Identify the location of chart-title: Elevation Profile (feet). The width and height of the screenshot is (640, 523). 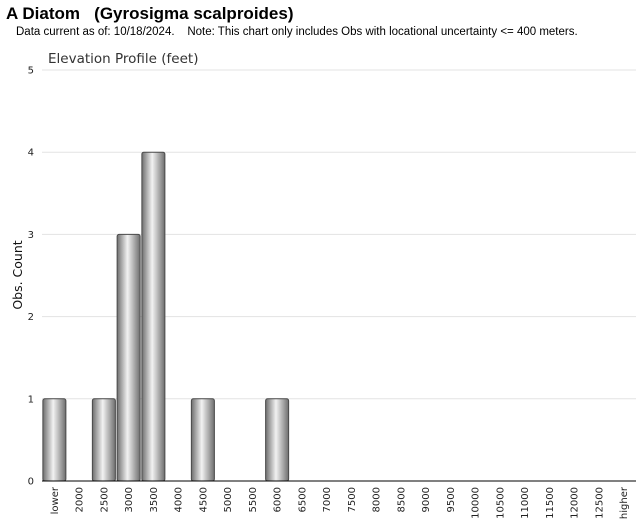
(123, 59).